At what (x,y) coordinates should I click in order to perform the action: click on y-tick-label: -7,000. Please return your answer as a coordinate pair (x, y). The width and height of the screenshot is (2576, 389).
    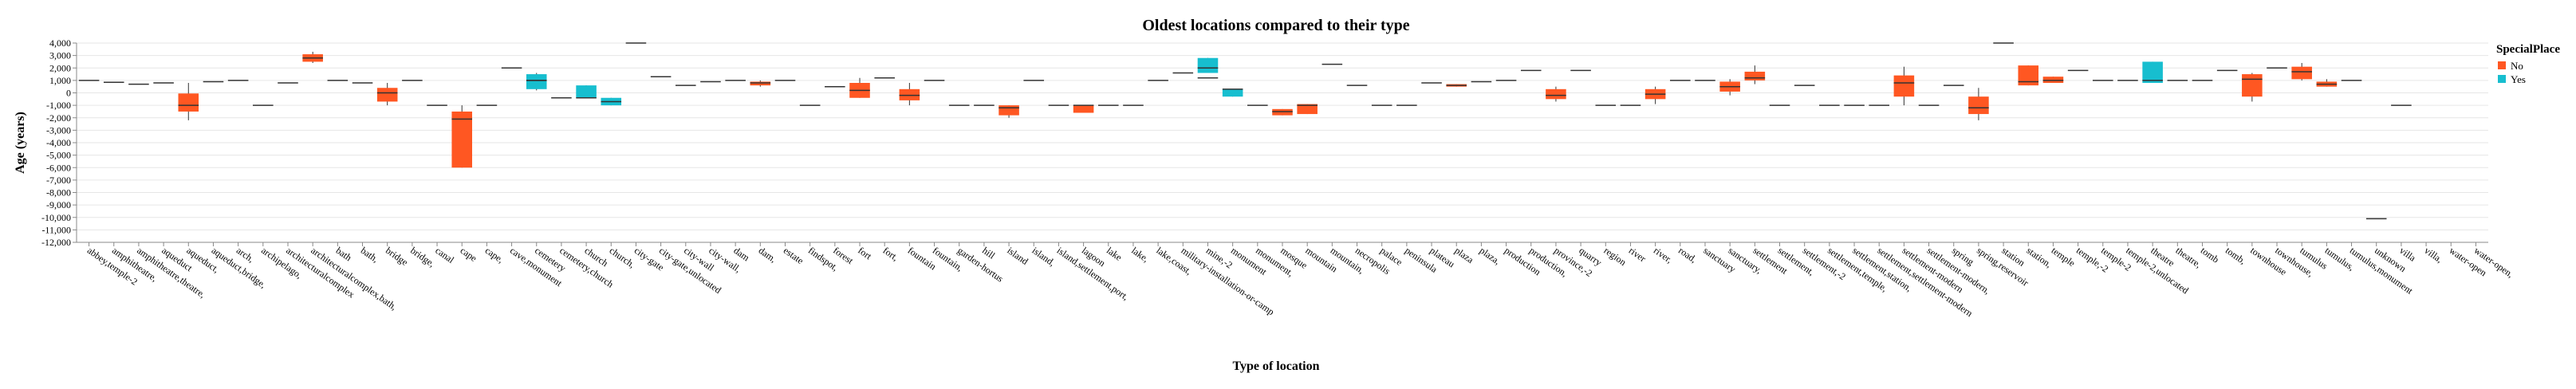
    Looking at the image, I should click on (58, 180).